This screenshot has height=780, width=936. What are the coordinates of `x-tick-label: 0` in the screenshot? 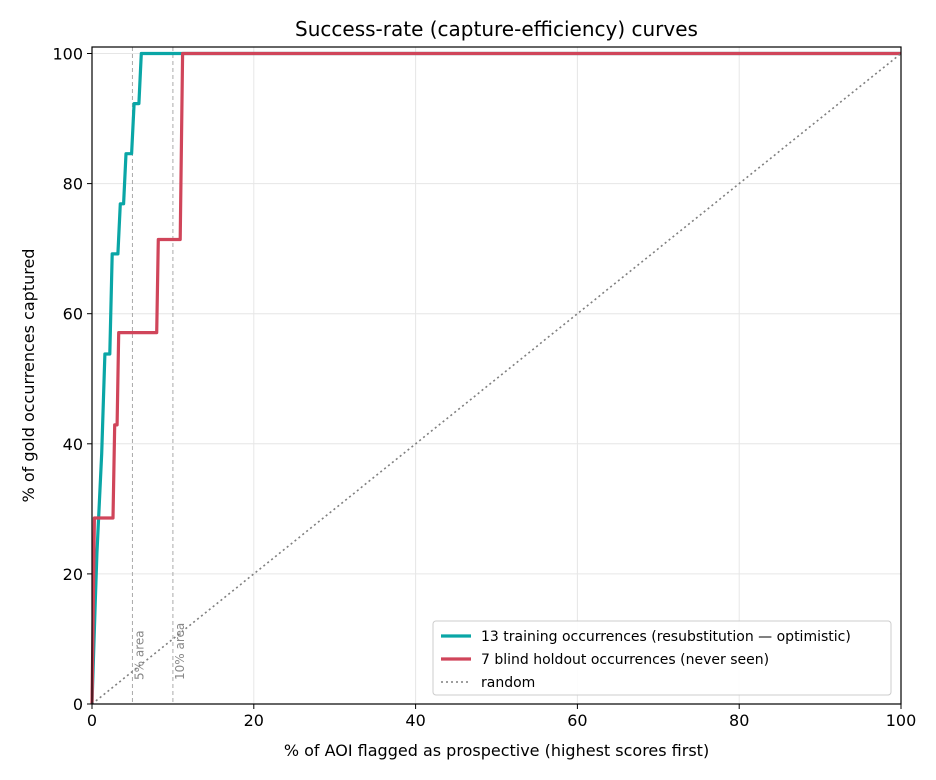 It's located at (92, 720).